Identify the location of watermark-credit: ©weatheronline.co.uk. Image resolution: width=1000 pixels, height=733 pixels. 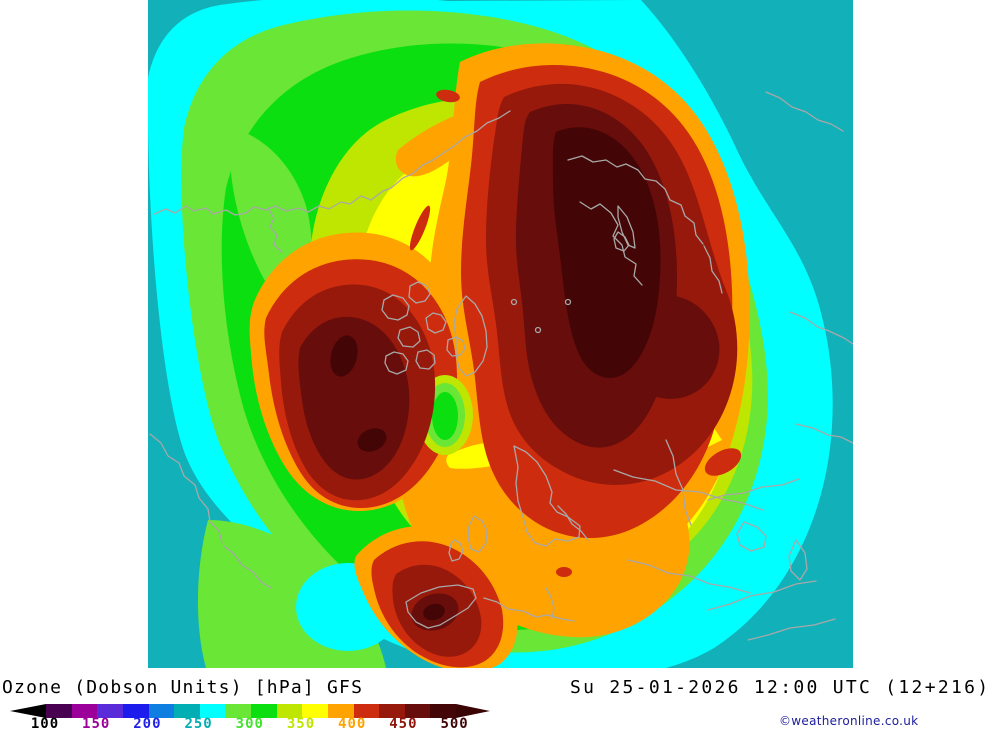
(849, 721).